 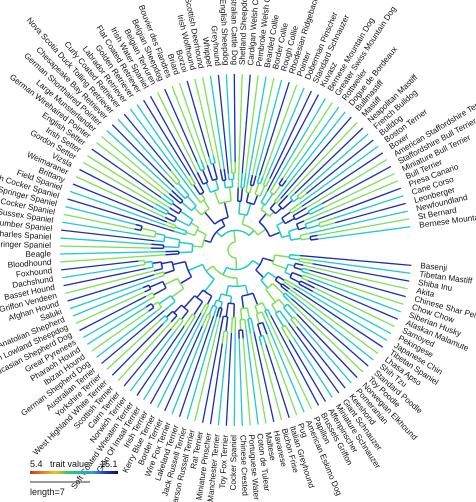 I want to click on legend-title: trait value, so click(x=69, y=464).